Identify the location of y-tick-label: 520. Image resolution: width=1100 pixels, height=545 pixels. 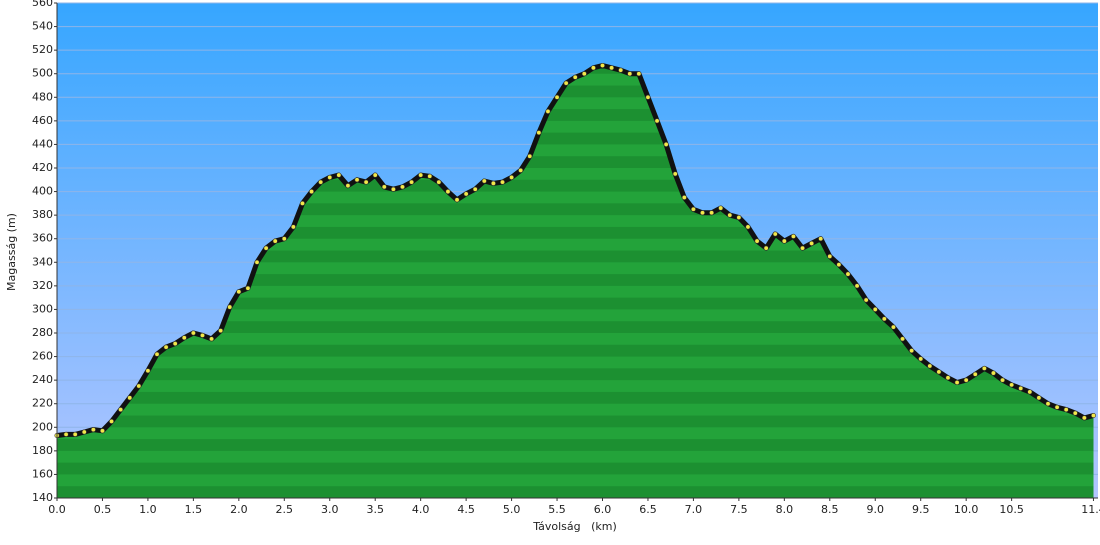
(42, 49).